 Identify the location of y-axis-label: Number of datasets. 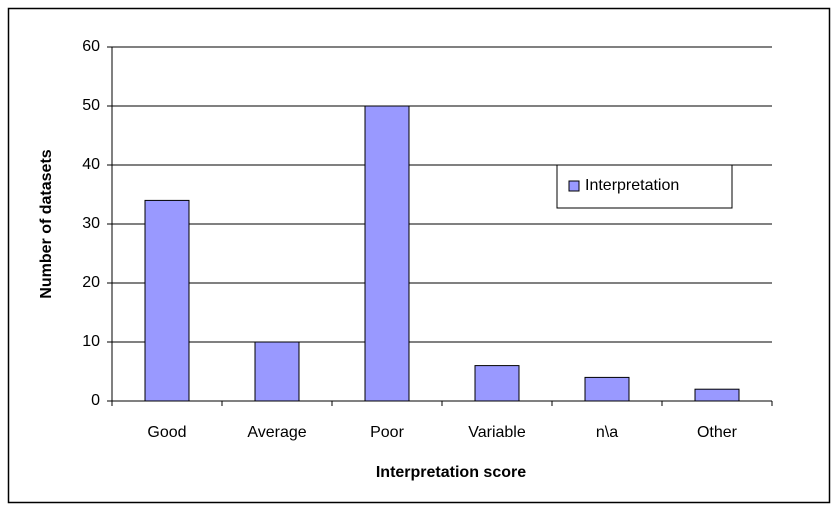
(46, 223).